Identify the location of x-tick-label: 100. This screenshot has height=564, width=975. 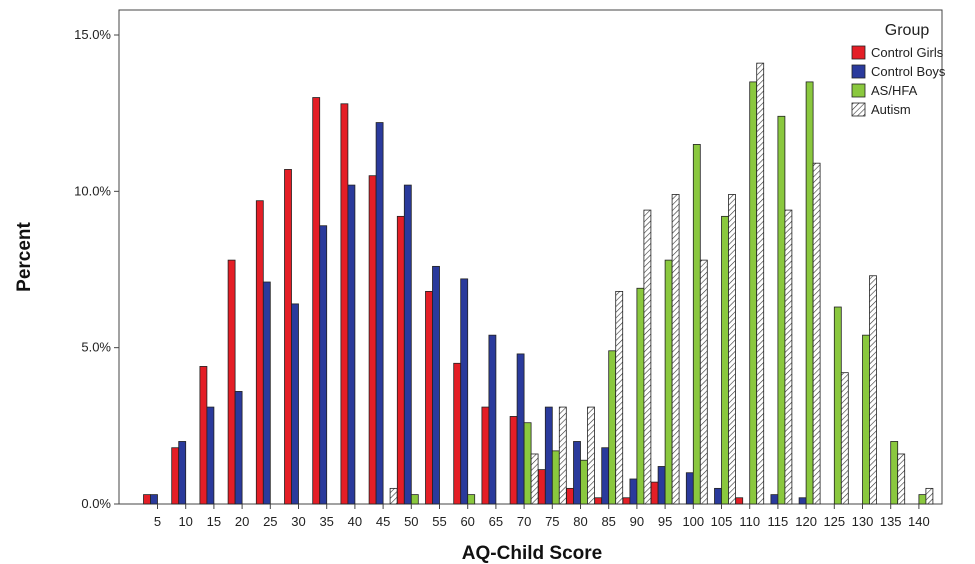
(693, 521).